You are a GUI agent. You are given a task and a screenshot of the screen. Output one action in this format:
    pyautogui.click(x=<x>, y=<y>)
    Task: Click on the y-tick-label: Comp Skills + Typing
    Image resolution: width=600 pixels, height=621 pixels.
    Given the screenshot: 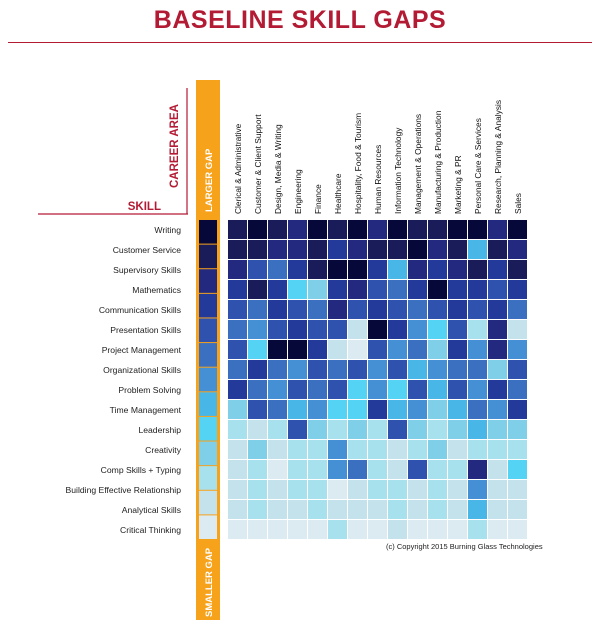 What is the action you would take?
    pyautogui.click(x=141, y=470)
    